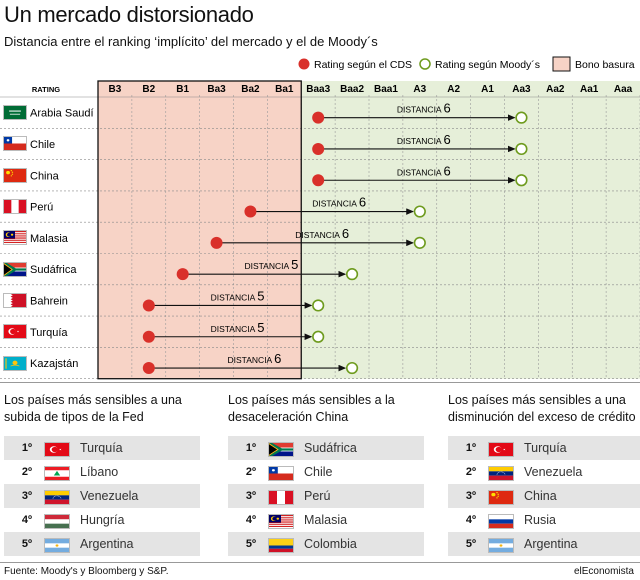 Image resolution: width=640 pixels, height=580 pixels. I want to click on country-label: Kazajstán, so click(54, 364).